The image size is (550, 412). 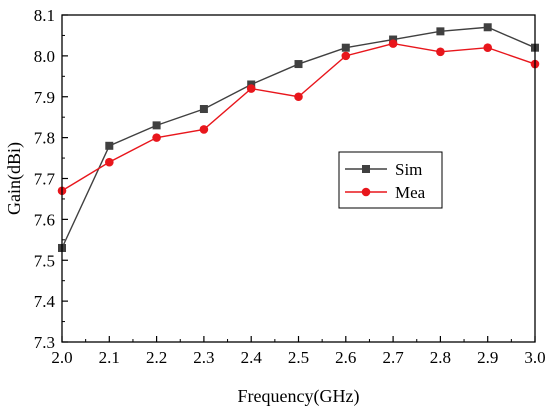 What do you see at coordinates (44, 15) in the screenshot?
I see `y-tick-label: 8.1` at bounding box center [44, 15].